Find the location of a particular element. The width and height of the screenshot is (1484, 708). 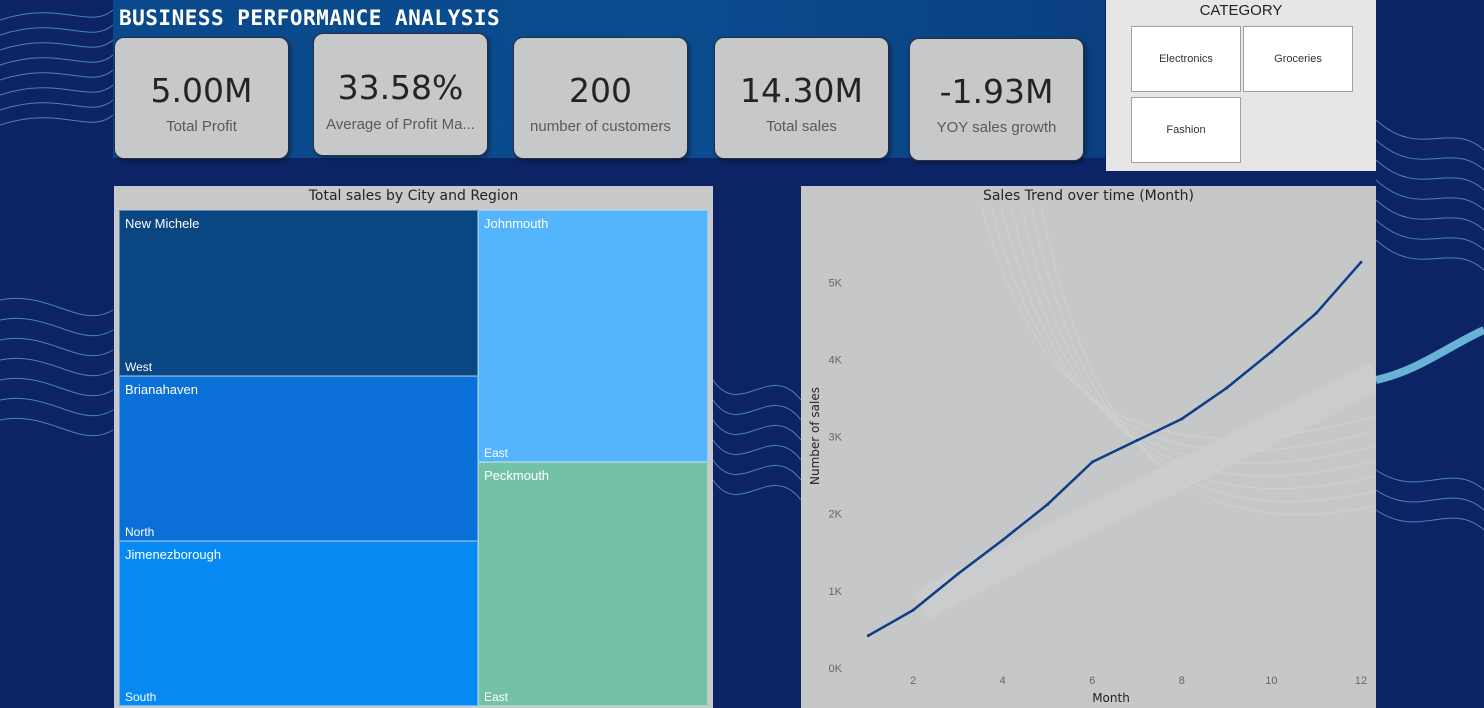

treemap-tile-jimenezborough: Jimenezborough South is located at coordinates (298, 623).